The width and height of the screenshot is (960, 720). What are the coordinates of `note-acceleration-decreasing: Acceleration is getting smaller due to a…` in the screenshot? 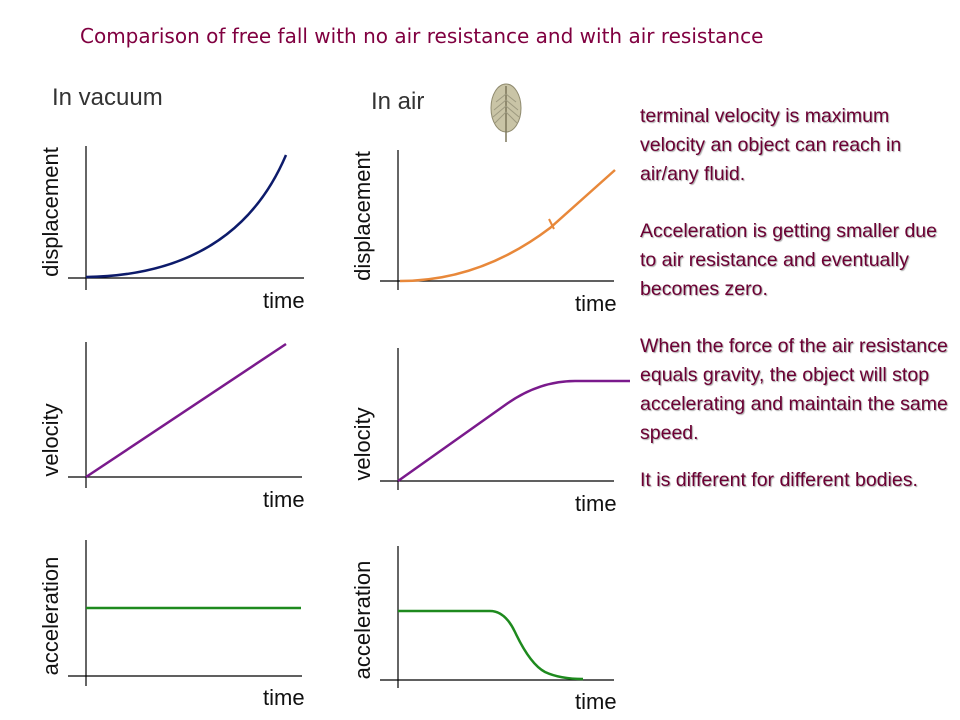 It's located at (788, 260).